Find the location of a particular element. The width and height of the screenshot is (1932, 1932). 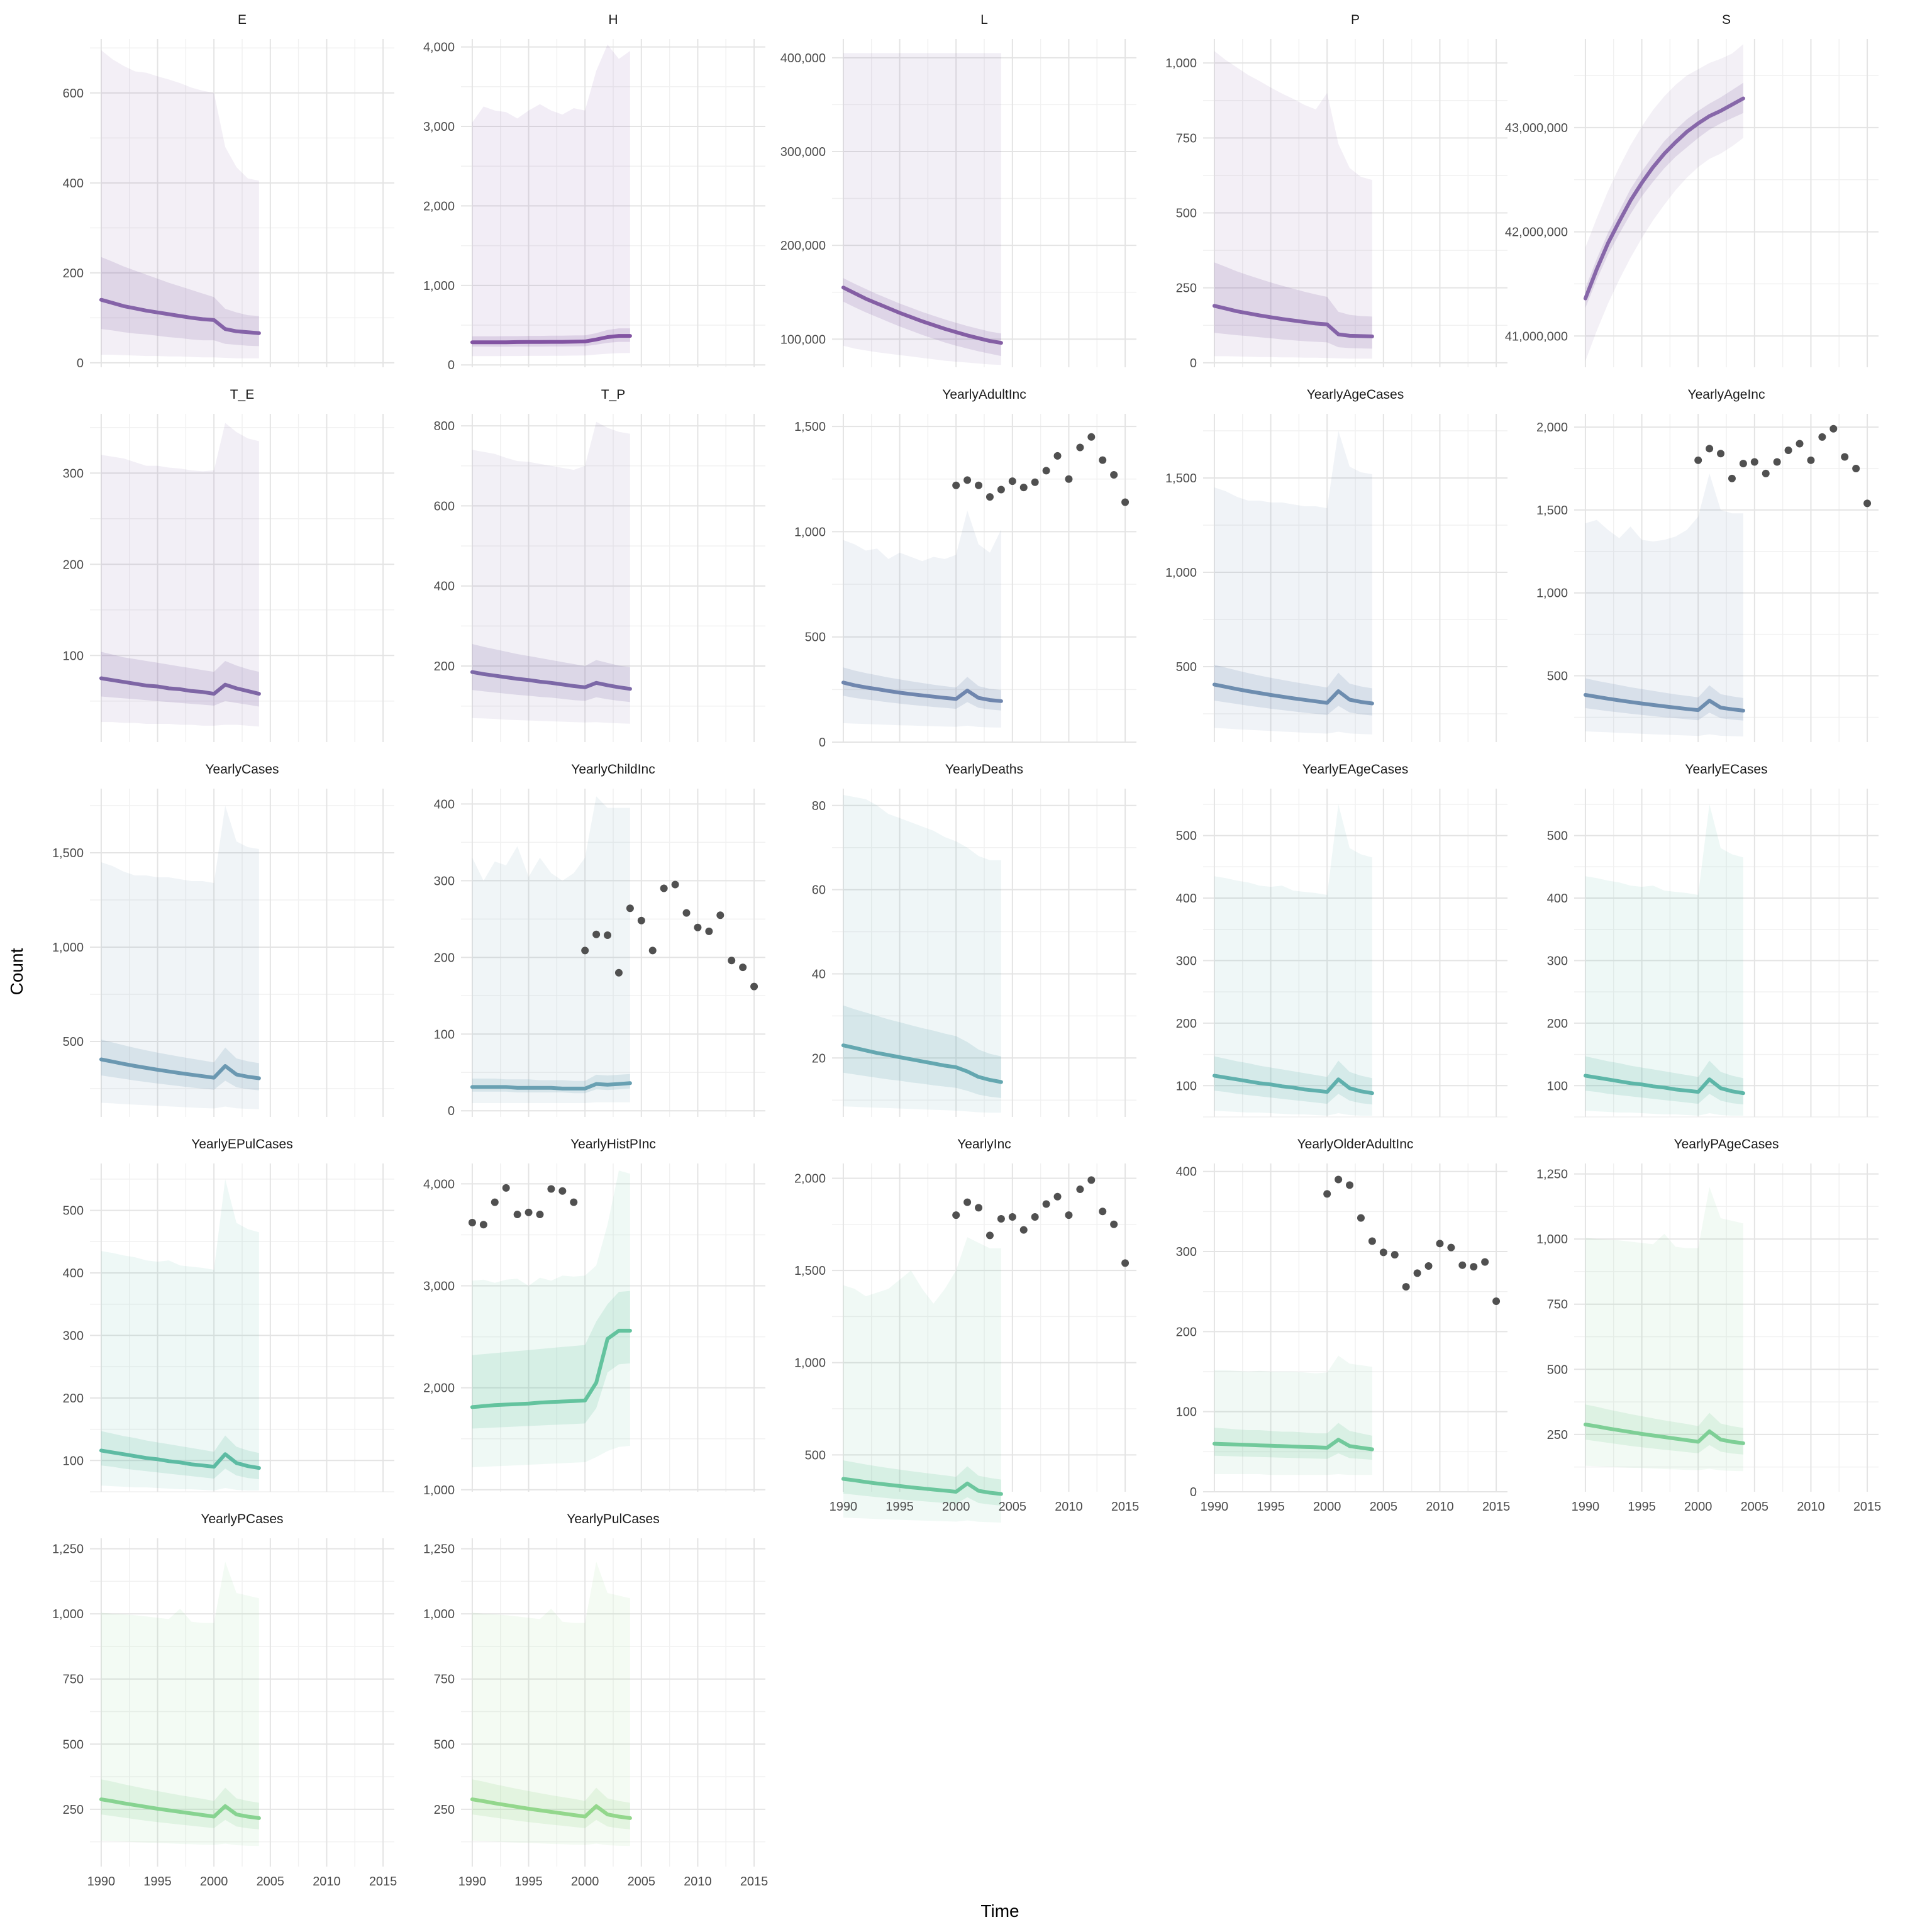

x-tick-label: 2000 is located at coordinates (1327, 1507).